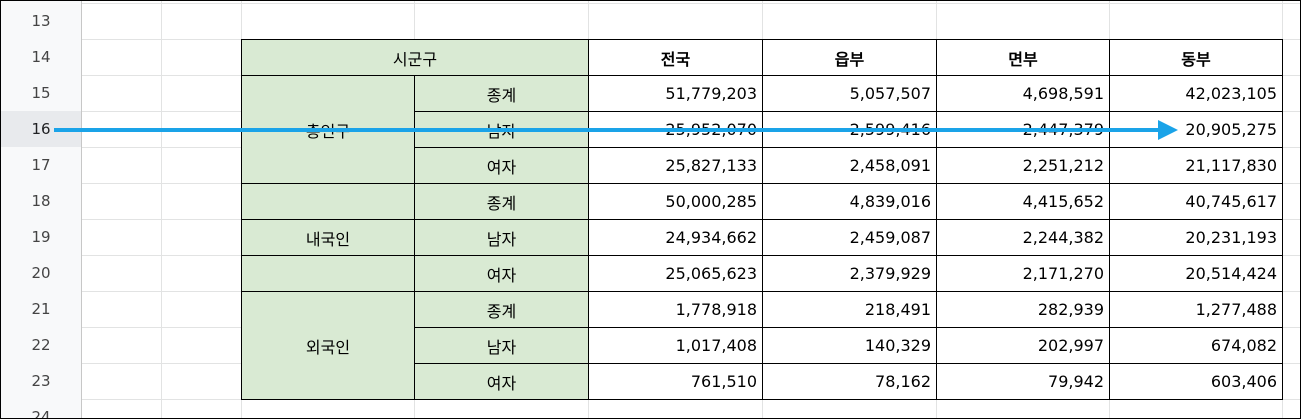 This screenshot has height=419, width=1301. Describe the element at coordinates (849, 381) in the screenshot. I see `data-cell: 78,162` at that location.